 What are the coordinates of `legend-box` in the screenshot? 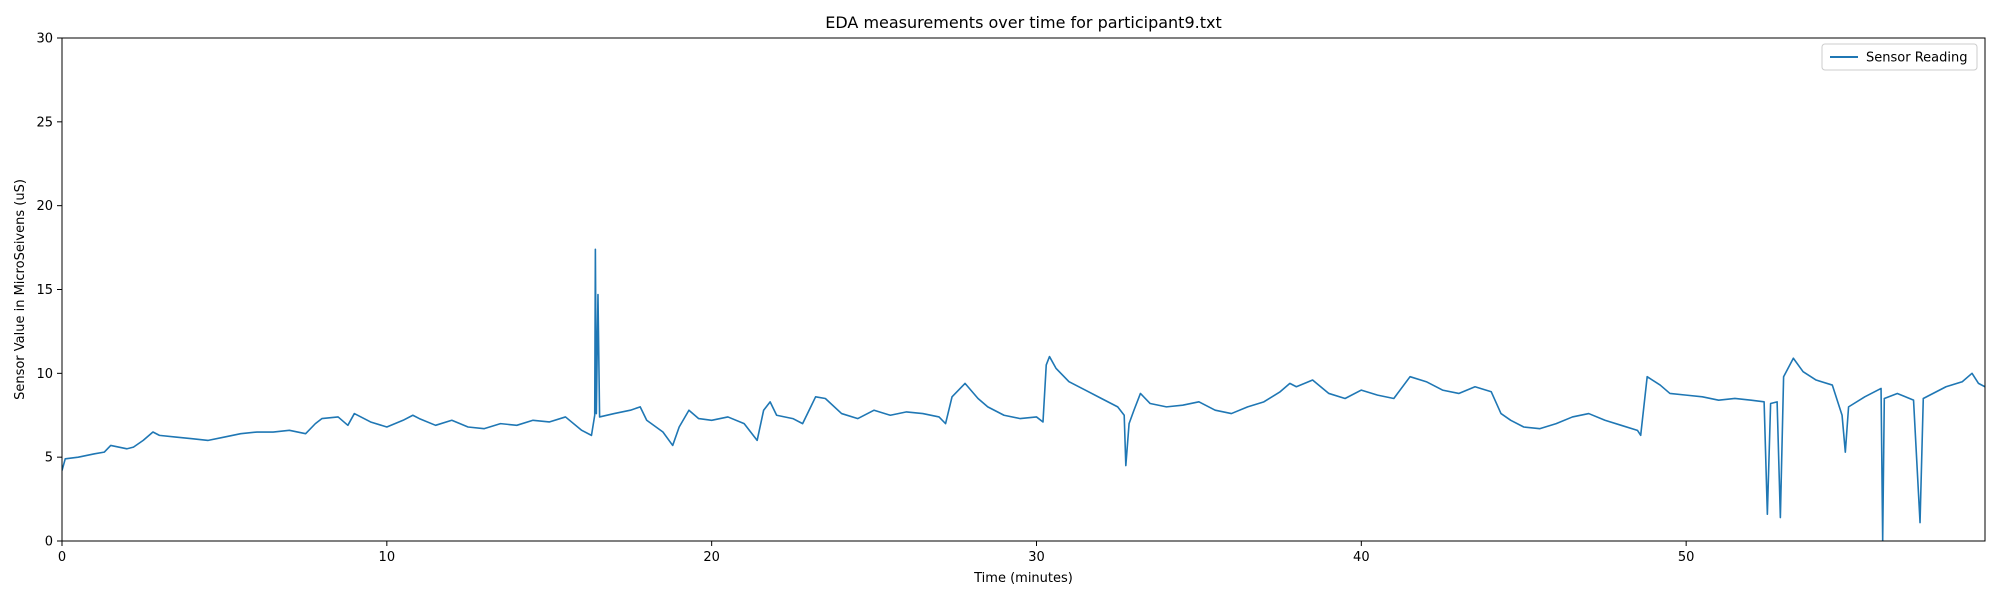 It's located at (1899, 57).